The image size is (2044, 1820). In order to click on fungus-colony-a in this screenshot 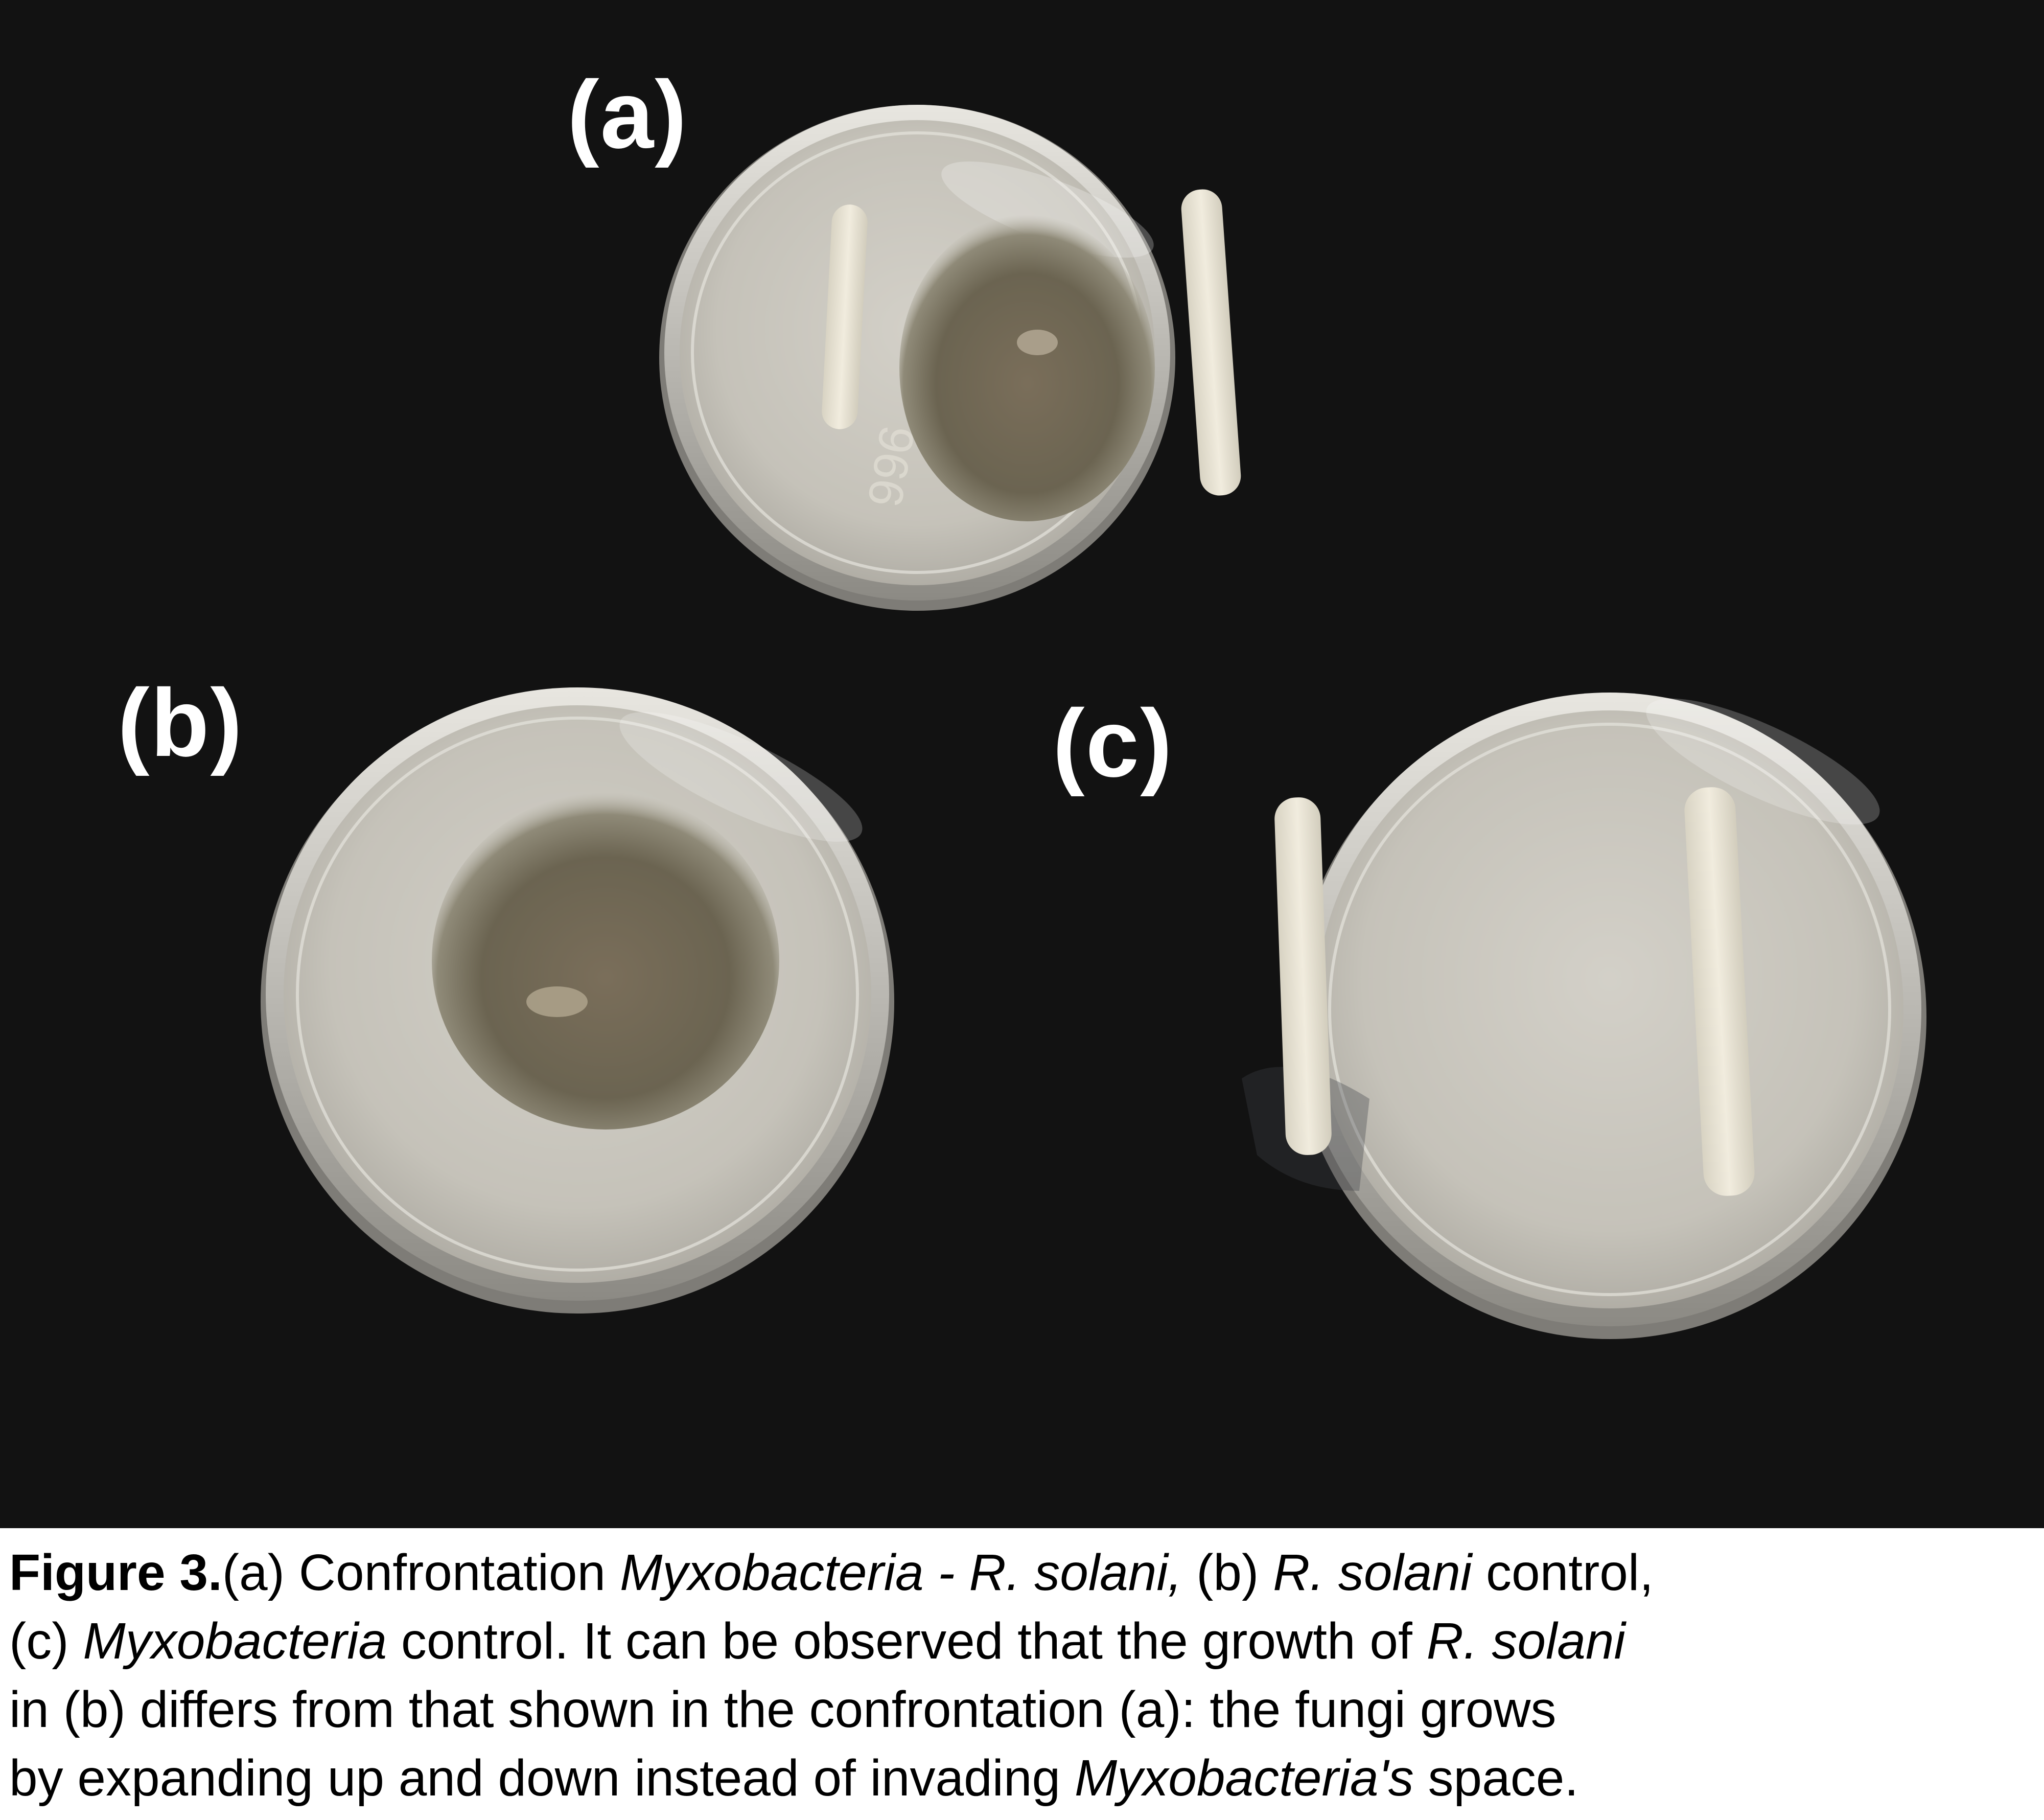, I will do `click(1027, 368)`.